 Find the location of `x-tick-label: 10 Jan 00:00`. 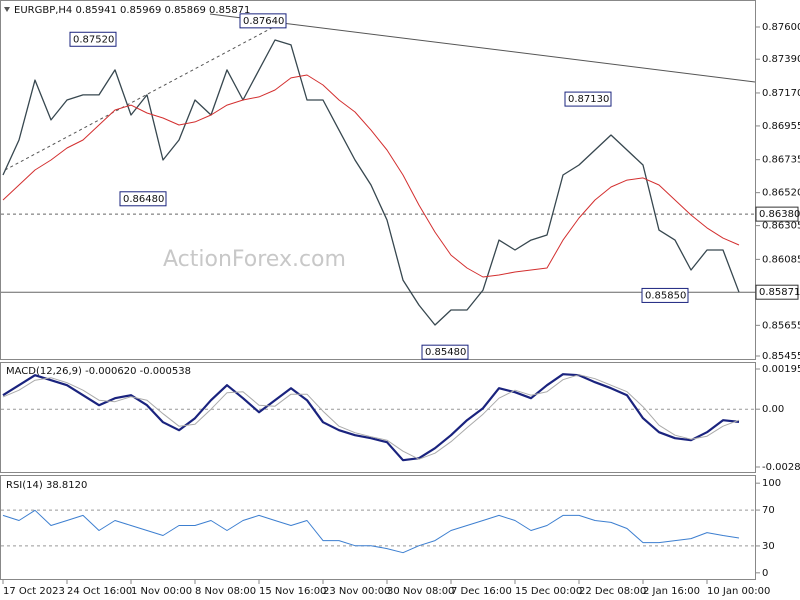

x-tick-label: 10 Jan 00:00 is located at coordinates (738, 591).